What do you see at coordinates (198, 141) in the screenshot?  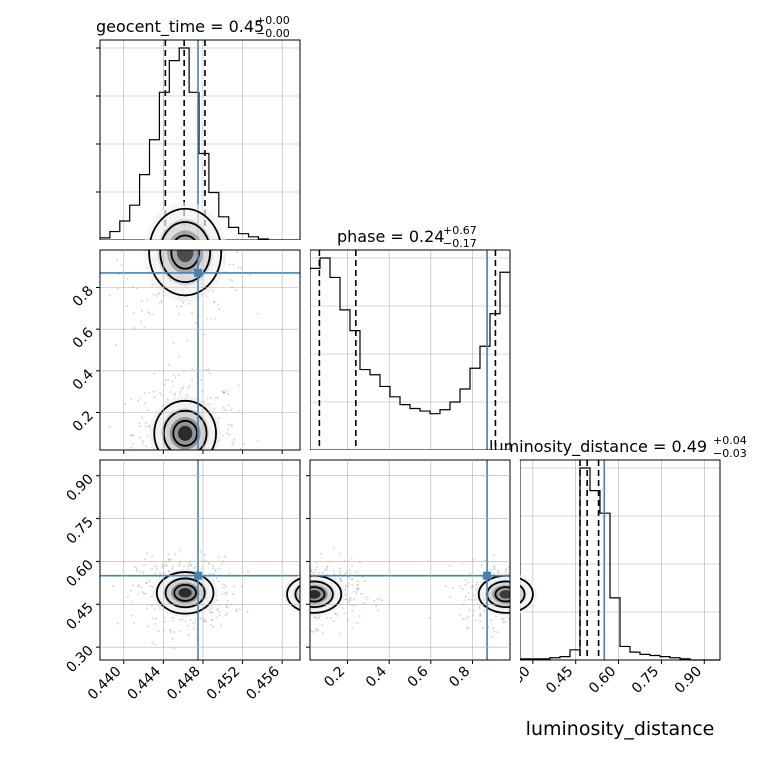 I see `hist-panel-geocent_time` at bounding box center [198, 141].